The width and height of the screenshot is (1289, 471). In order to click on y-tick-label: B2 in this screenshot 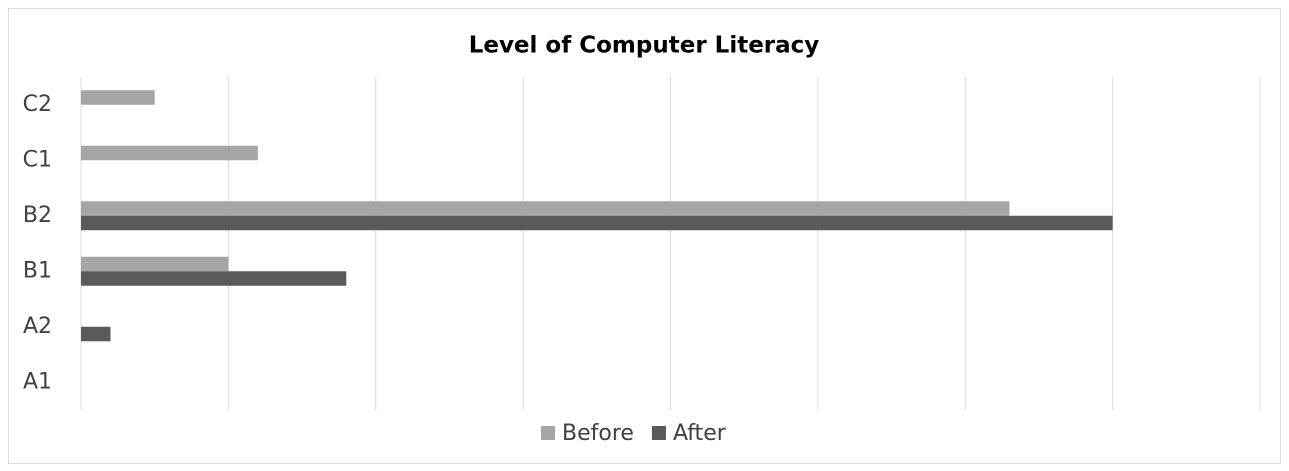, I will do `click(37, 215)`.